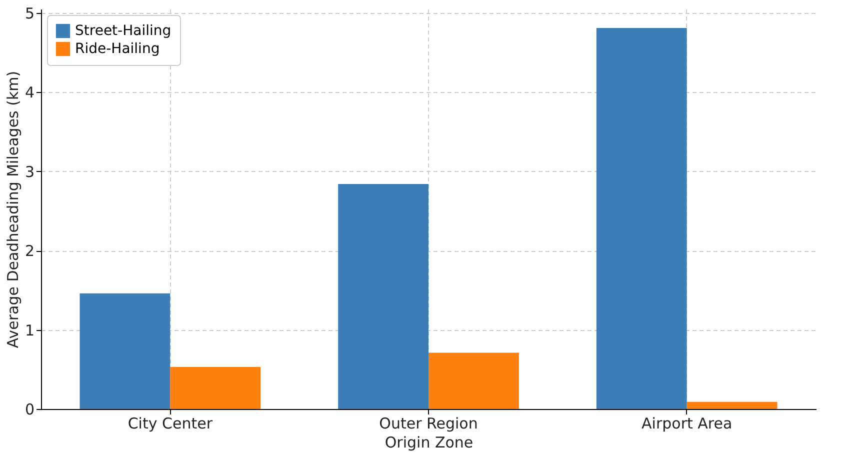 This screenshot has height=472, width=847. I want to click on legend-label: Ride-Hailing, so click(117, 49).